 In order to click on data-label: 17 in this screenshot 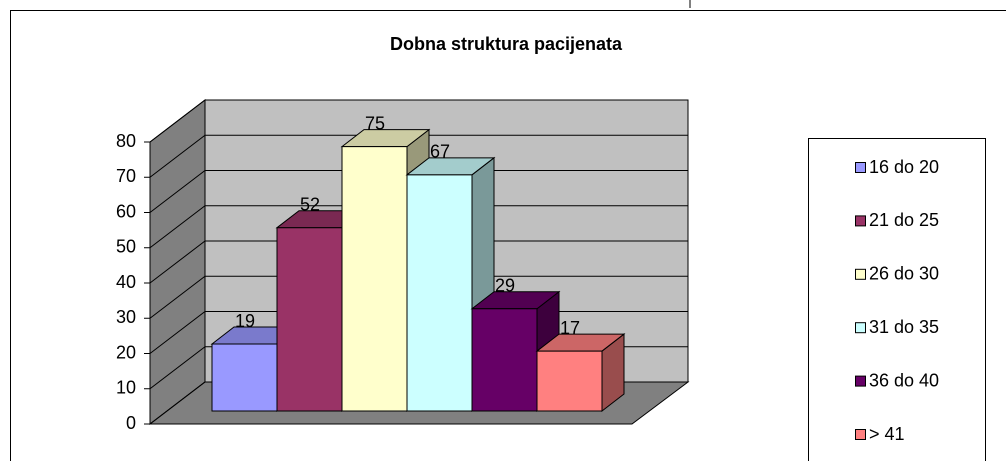, I will do `click(570, 328)`.